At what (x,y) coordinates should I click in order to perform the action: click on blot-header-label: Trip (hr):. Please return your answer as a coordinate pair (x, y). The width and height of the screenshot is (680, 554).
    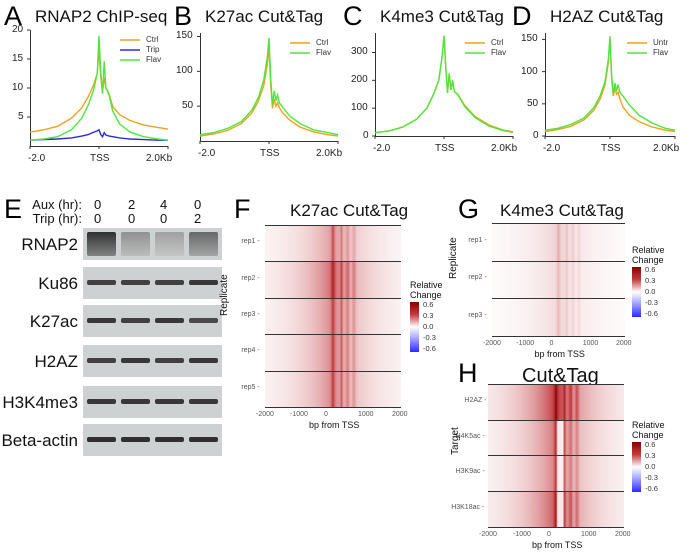
    Looking at the image, I should click on (57, 218).